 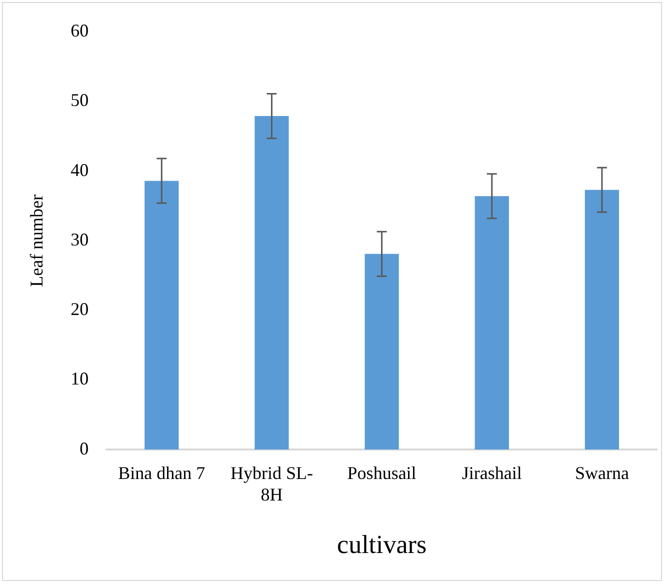 What do you see at coordinates (601, 473) in the screenshot?
I see `x-tick-label: Swarna` at bounding box center [601, 473].